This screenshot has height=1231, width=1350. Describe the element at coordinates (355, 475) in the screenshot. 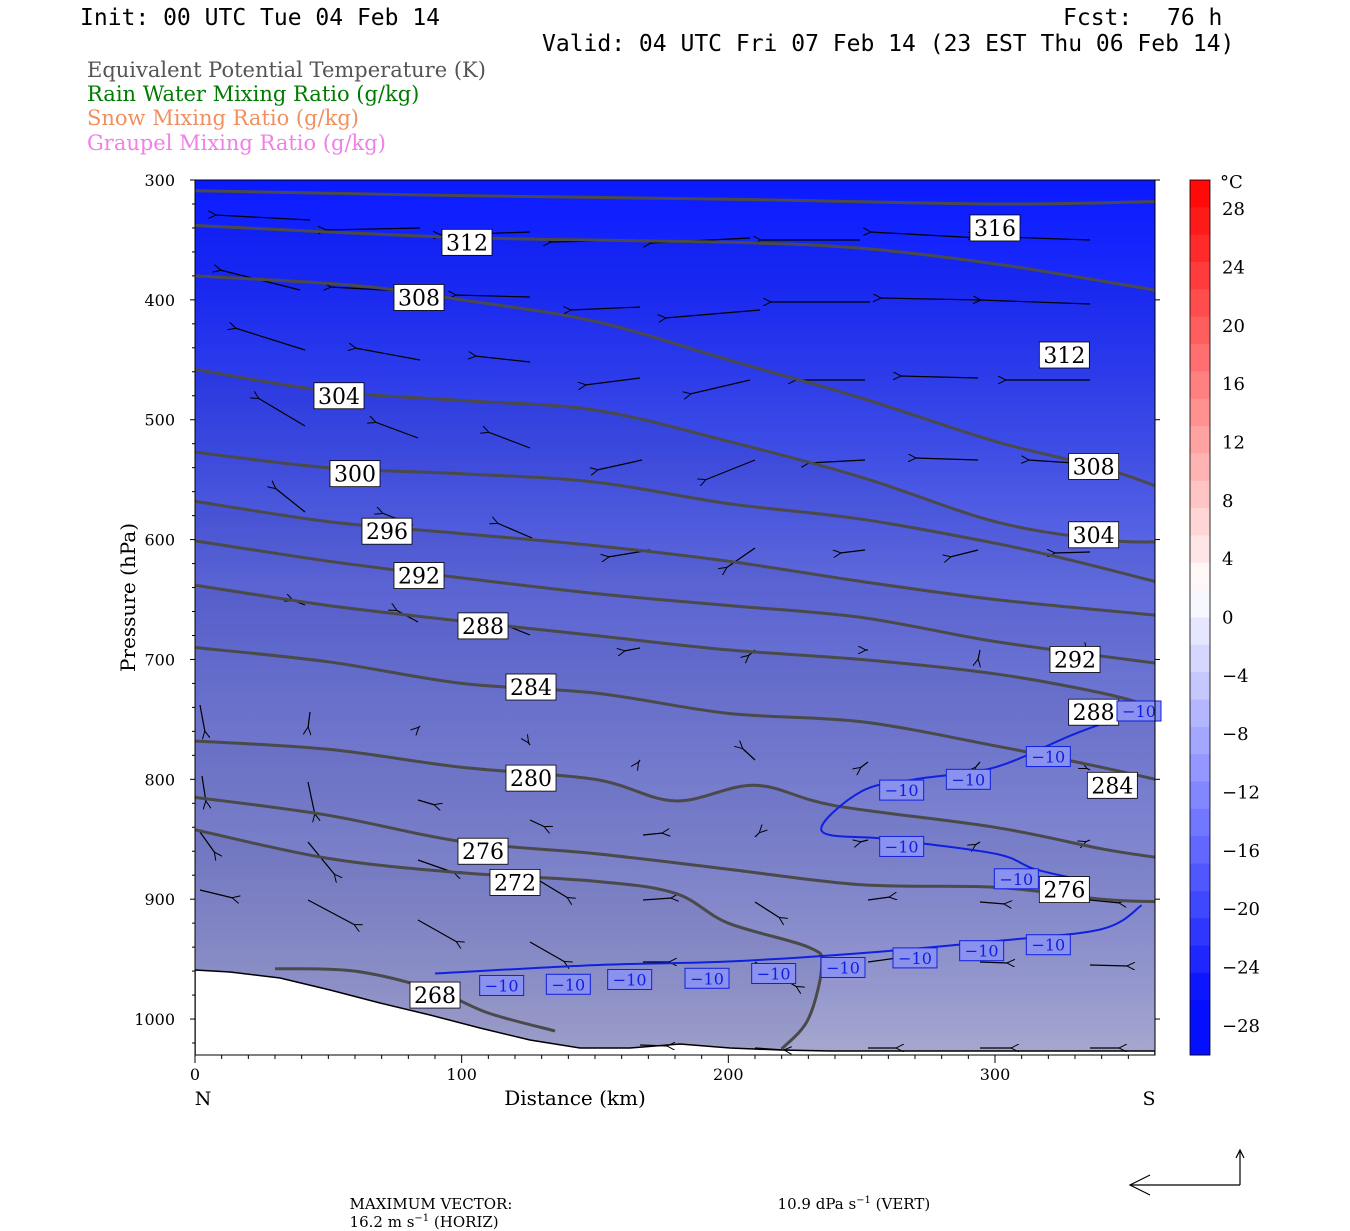

I see `theta-e-label-text: 300` at that location.